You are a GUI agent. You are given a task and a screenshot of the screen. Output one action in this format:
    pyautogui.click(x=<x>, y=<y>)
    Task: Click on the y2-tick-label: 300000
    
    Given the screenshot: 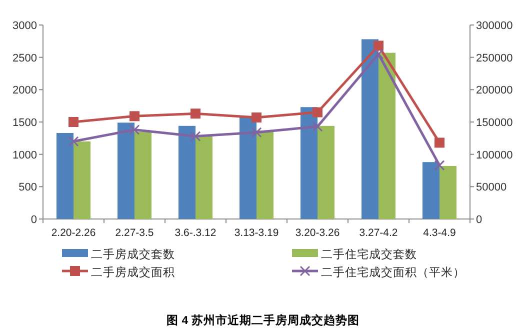 What is the action you would take?
    pyautogui.click(x=494, y=26)
    